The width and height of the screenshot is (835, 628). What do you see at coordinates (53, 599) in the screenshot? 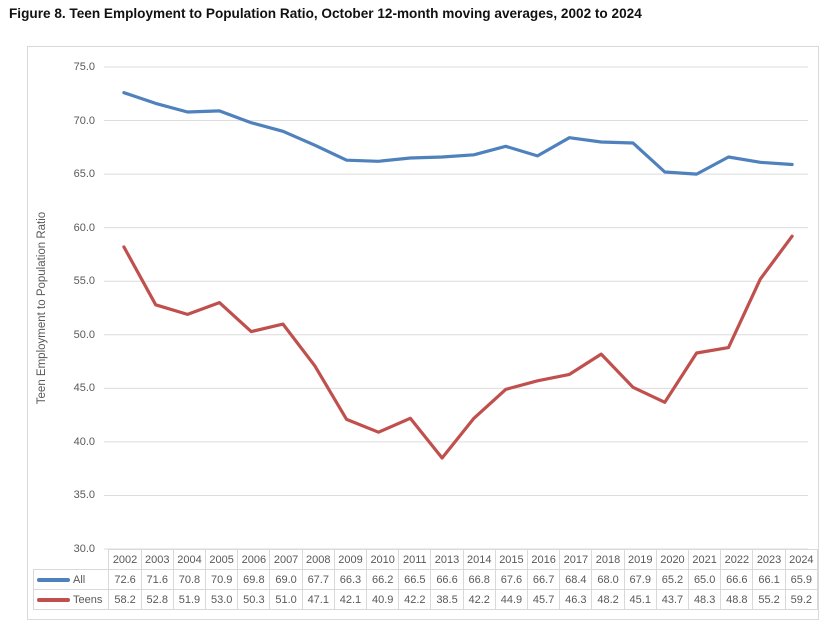
I see `teens-series-line-icon` at bounding box center [53, 599].